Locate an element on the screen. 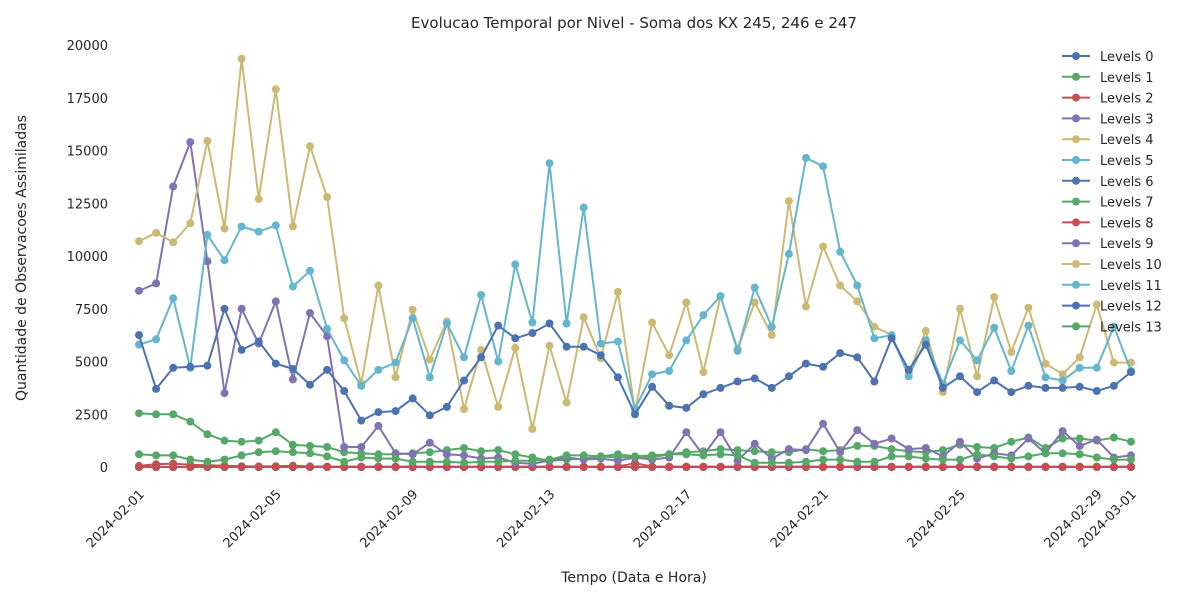 The height and width of the screenshot is (600, 1200). y-tick-label: 10000 is located at coordinates (87, 257).